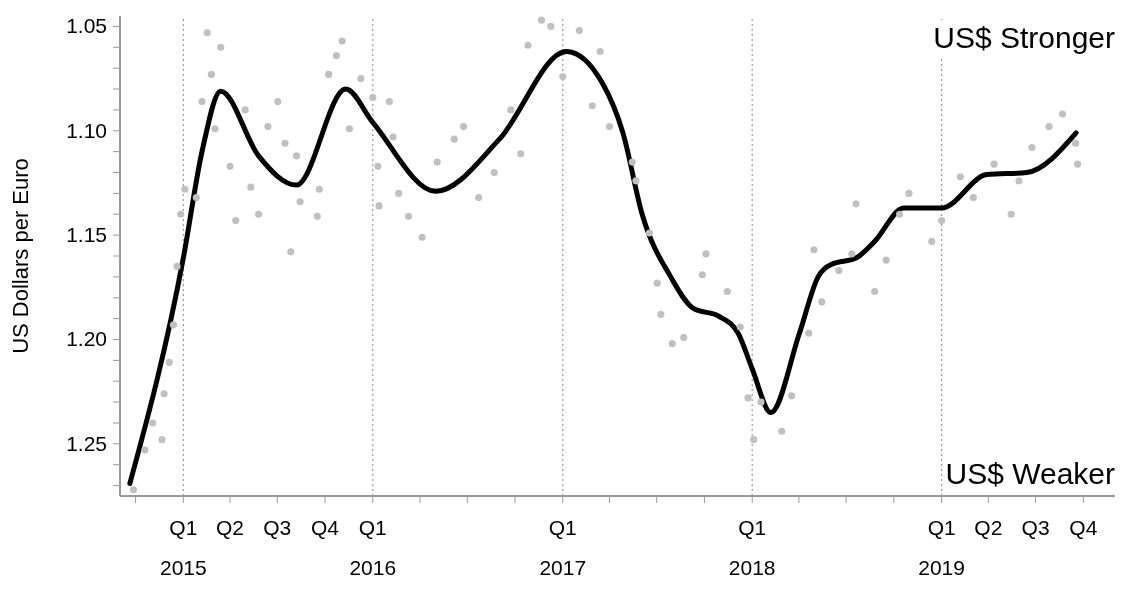 The image size is (1121, 596). I want to click on y-axis-title: US Dollars per Euro, so click(20, 256).